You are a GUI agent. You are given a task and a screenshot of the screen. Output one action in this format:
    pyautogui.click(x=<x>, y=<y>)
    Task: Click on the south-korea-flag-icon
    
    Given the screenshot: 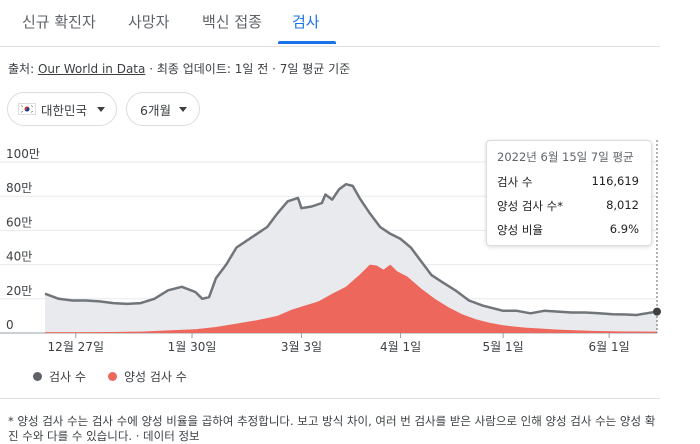 What is the action you would take?
    pyautogui.click(x=27, y=109)
    